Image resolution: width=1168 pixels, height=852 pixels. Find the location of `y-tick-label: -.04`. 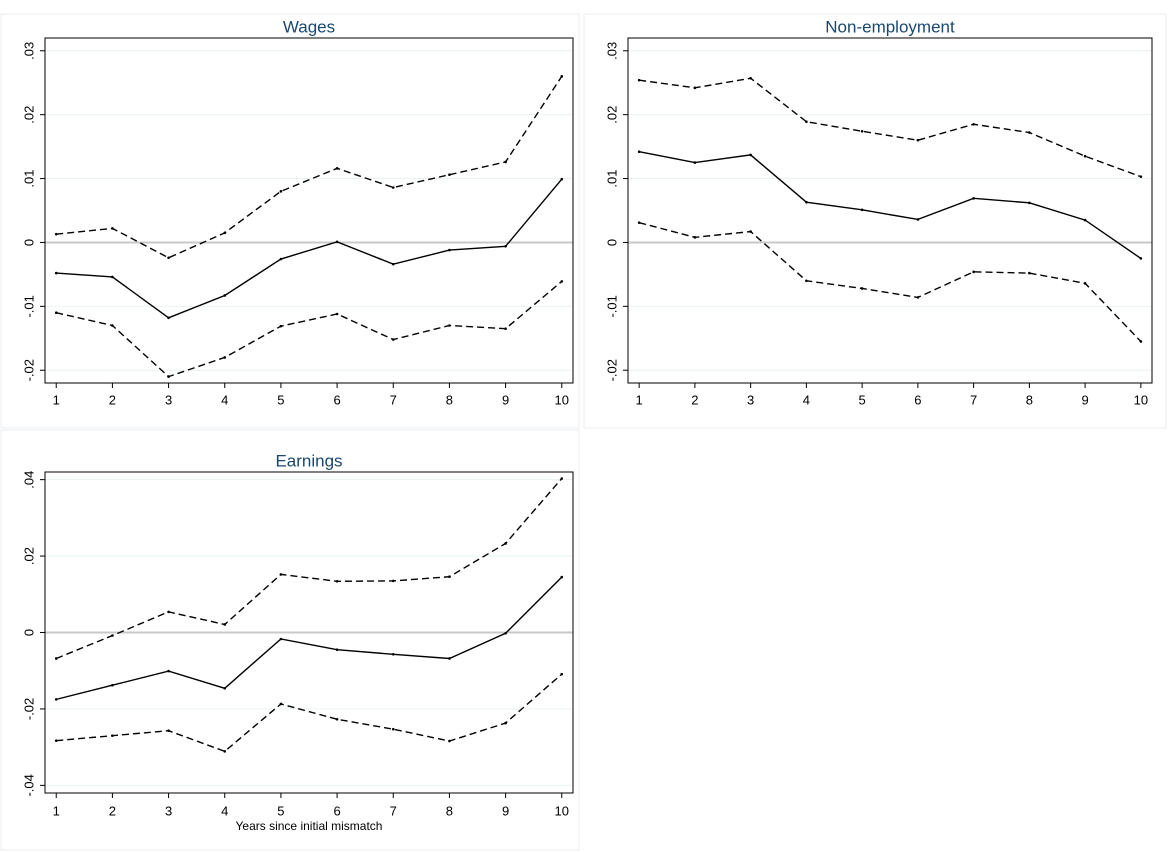

y-tick-label: -.04 is located at coordinates (28, 785).